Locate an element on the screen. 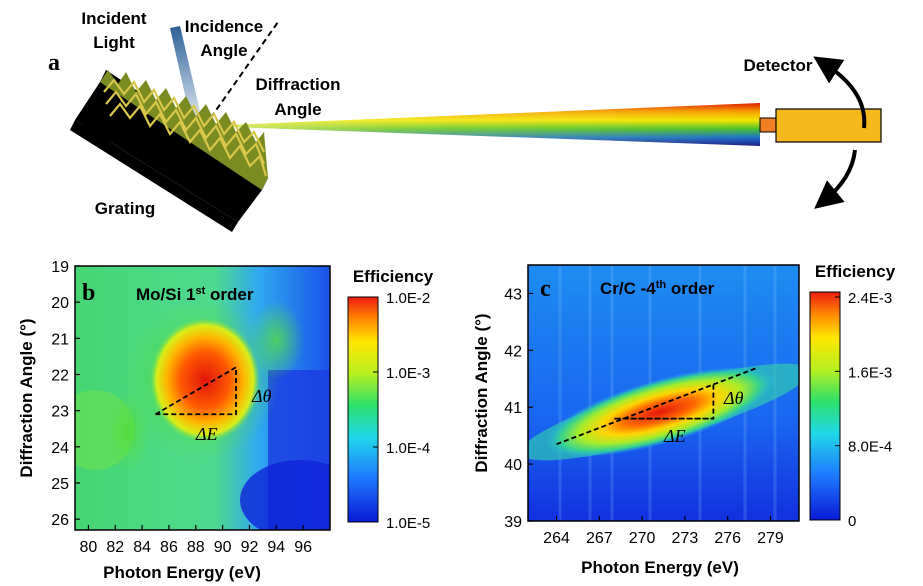 This screenshot has height=586, width=923. panel-b-colorbar-tick-label: 1.0E-2 is located at coordinates (408, 298).